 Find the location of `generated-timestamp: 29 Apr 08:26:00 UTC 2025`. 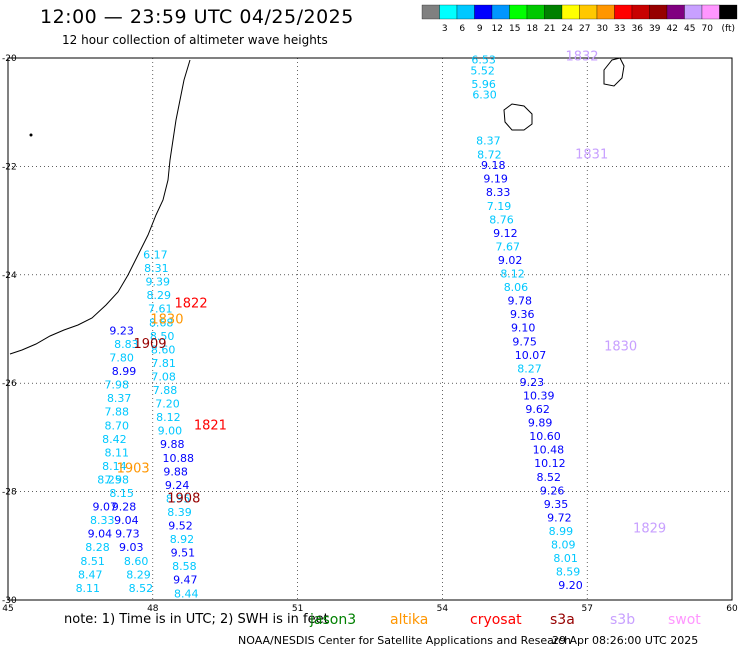

generated-timestamp: 29 Apr 08:26:00 UTC 2025 is located at coordinates (625, 640).